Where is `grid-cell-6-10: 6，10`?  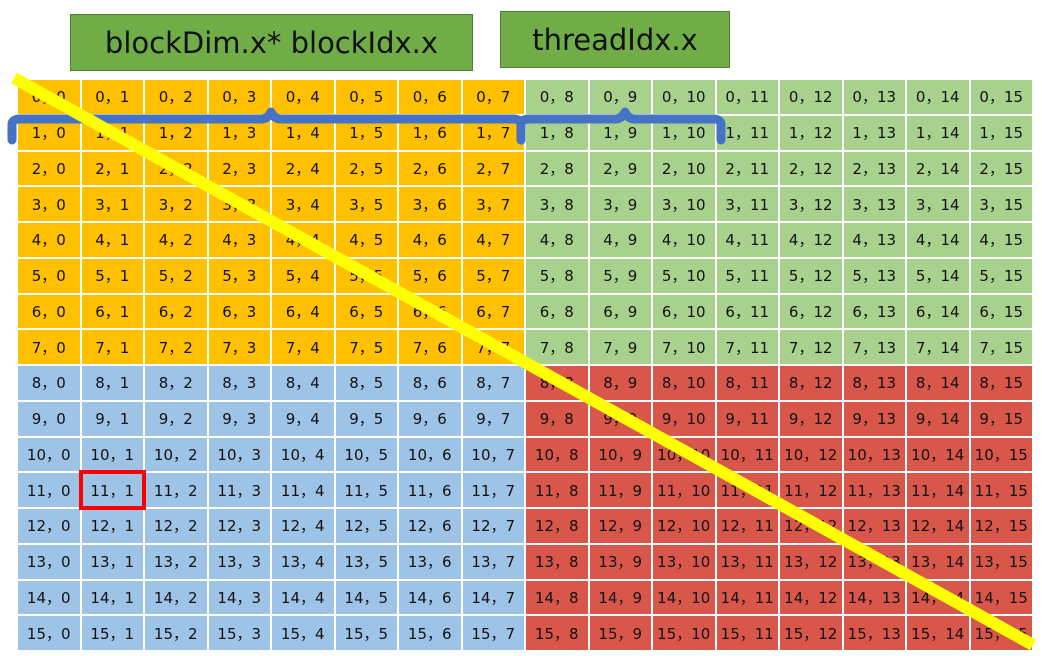 grid-cell-6-10: 6，10 is located at coordinates (684, 311).